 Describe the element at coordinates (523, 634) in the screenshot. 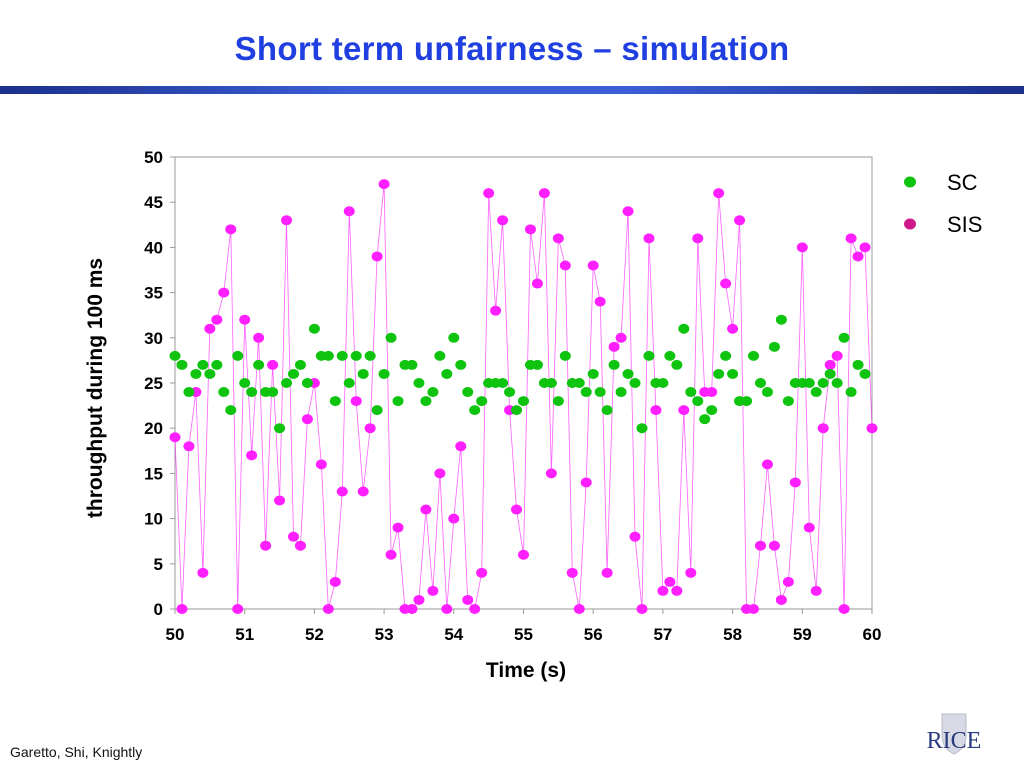

I see `x-tick-label: 55` at that location.